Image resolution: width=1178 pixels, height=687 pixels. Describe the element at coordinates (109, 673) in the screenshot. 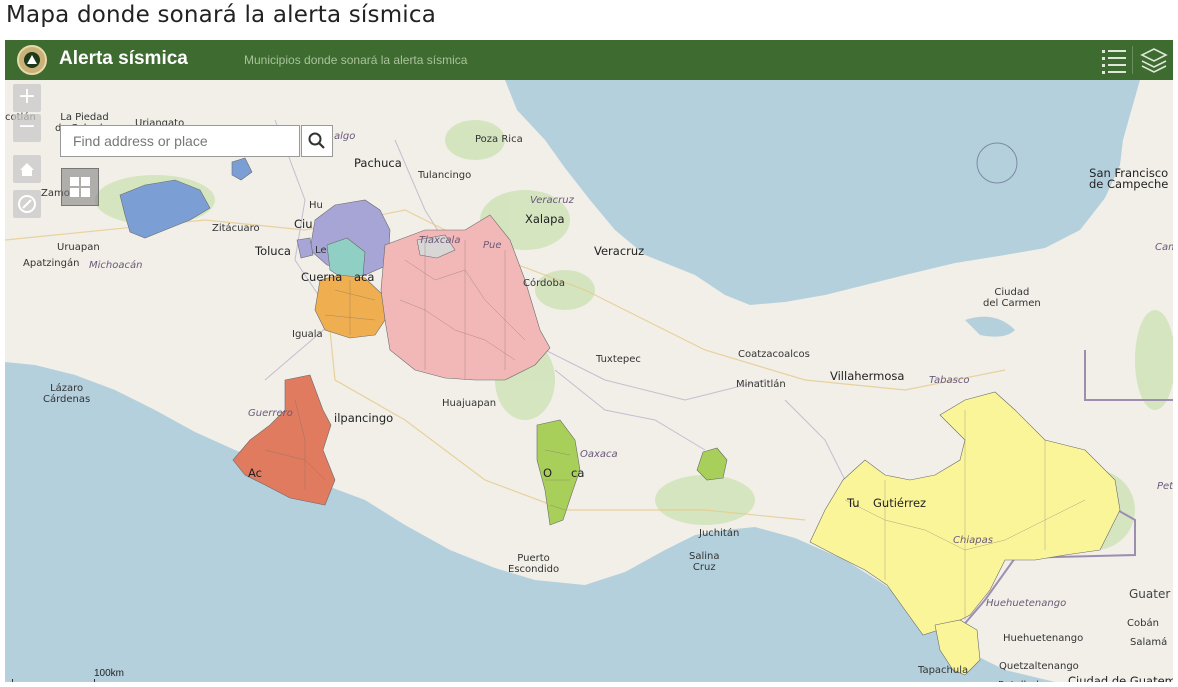

I see `scale-bar-label: 100km` at that location.